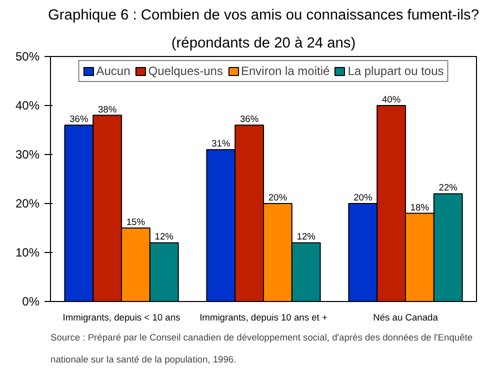 Image resolution: width=488 pixels, height=369 pixels. I want to click on y-tick-label: 20%, so click(27, 203).